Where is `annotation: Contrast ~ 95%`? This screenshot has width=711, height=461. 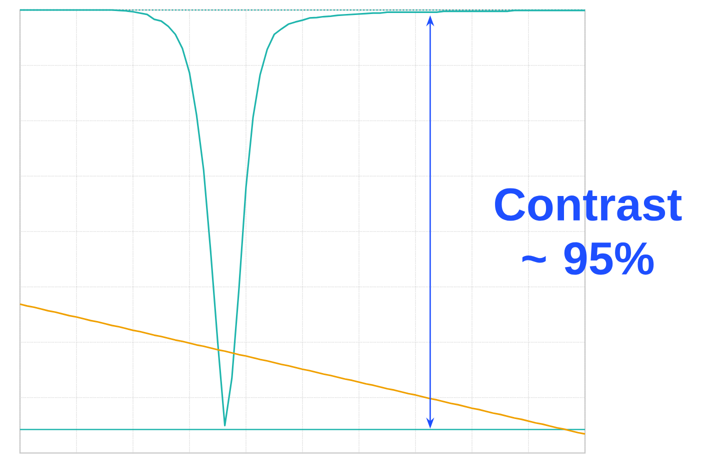
annotation: Contrast ~ 95% is located at coordinates (588, 231).